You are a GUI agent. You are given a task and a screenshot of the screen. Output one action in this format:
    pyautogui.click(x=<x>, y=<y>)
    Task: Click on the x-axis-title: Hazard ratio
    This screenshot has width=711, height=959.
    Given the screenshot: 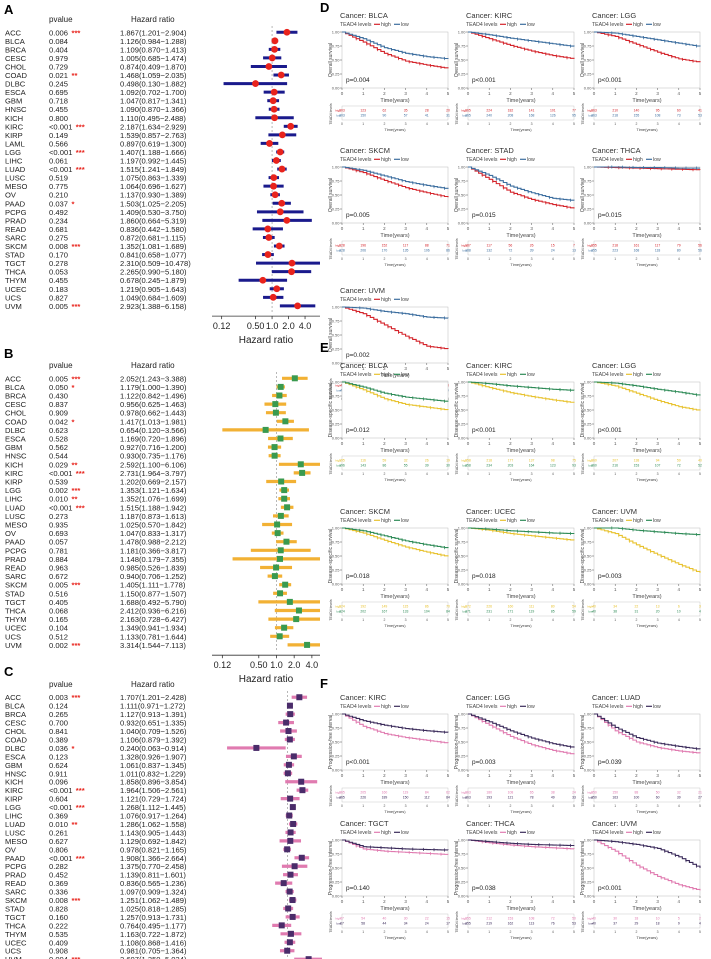 What is the action you would take?
    pyautogui.click(x=266, y=340)
    